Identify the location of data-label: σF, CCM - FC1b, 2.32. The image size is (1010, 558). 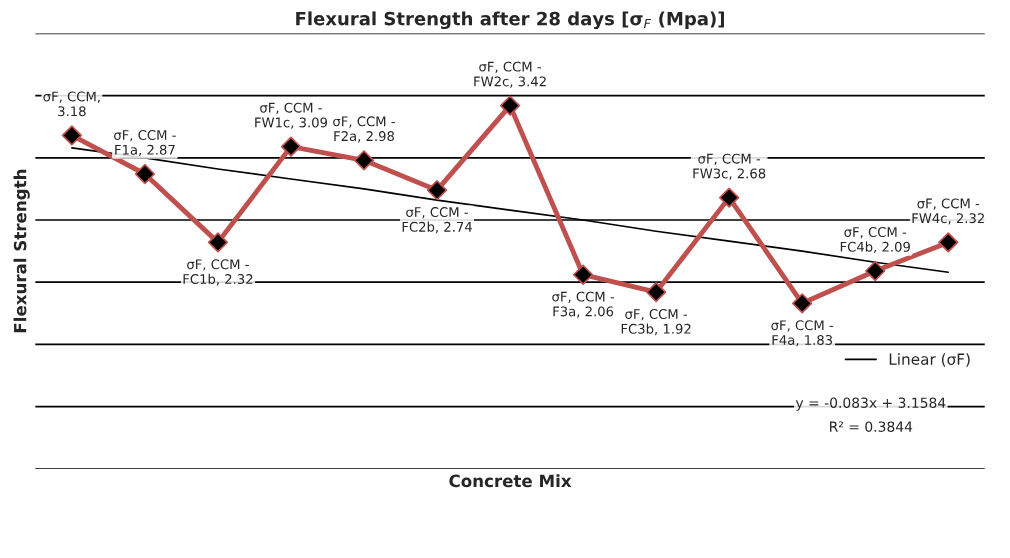
(218, 272).